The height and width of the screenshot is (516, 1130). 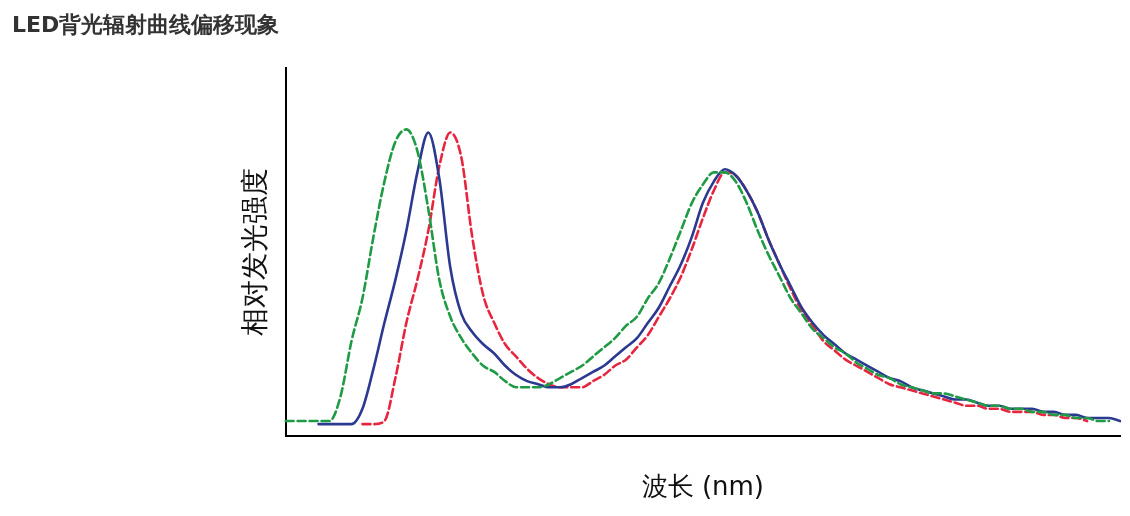 I want to click on y-axis-title: 相对发光强度, so click(x=255, y=252).